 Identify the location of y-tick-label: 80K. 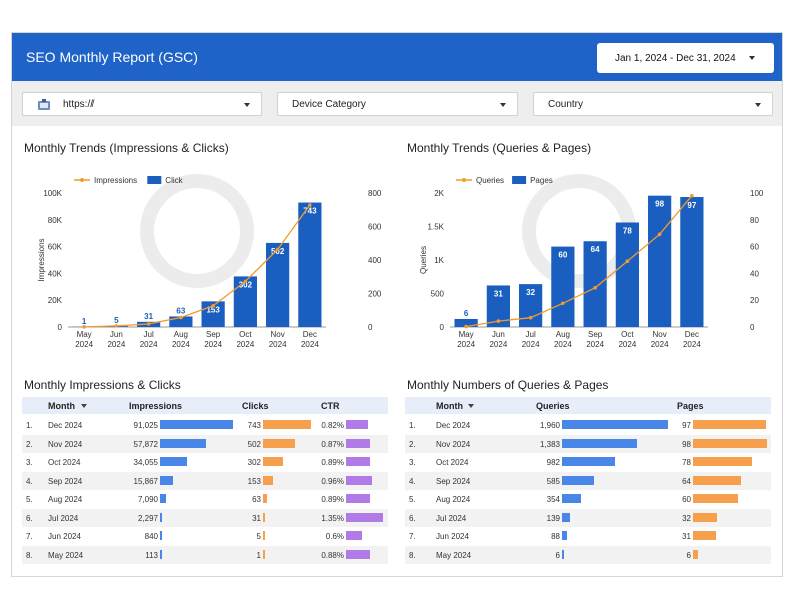
(55, 220).